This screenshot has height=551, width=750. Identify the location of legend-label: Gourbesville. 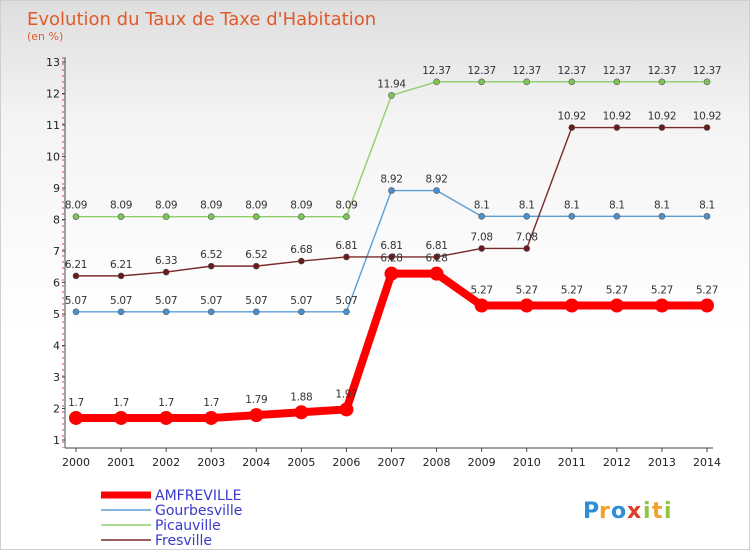
(198, 511).